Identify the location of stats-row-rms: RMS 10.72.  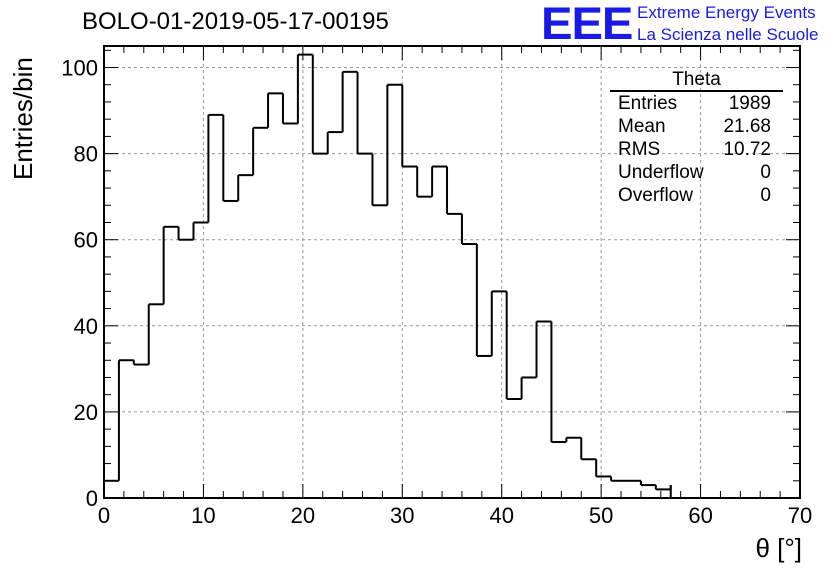
(694, 149).